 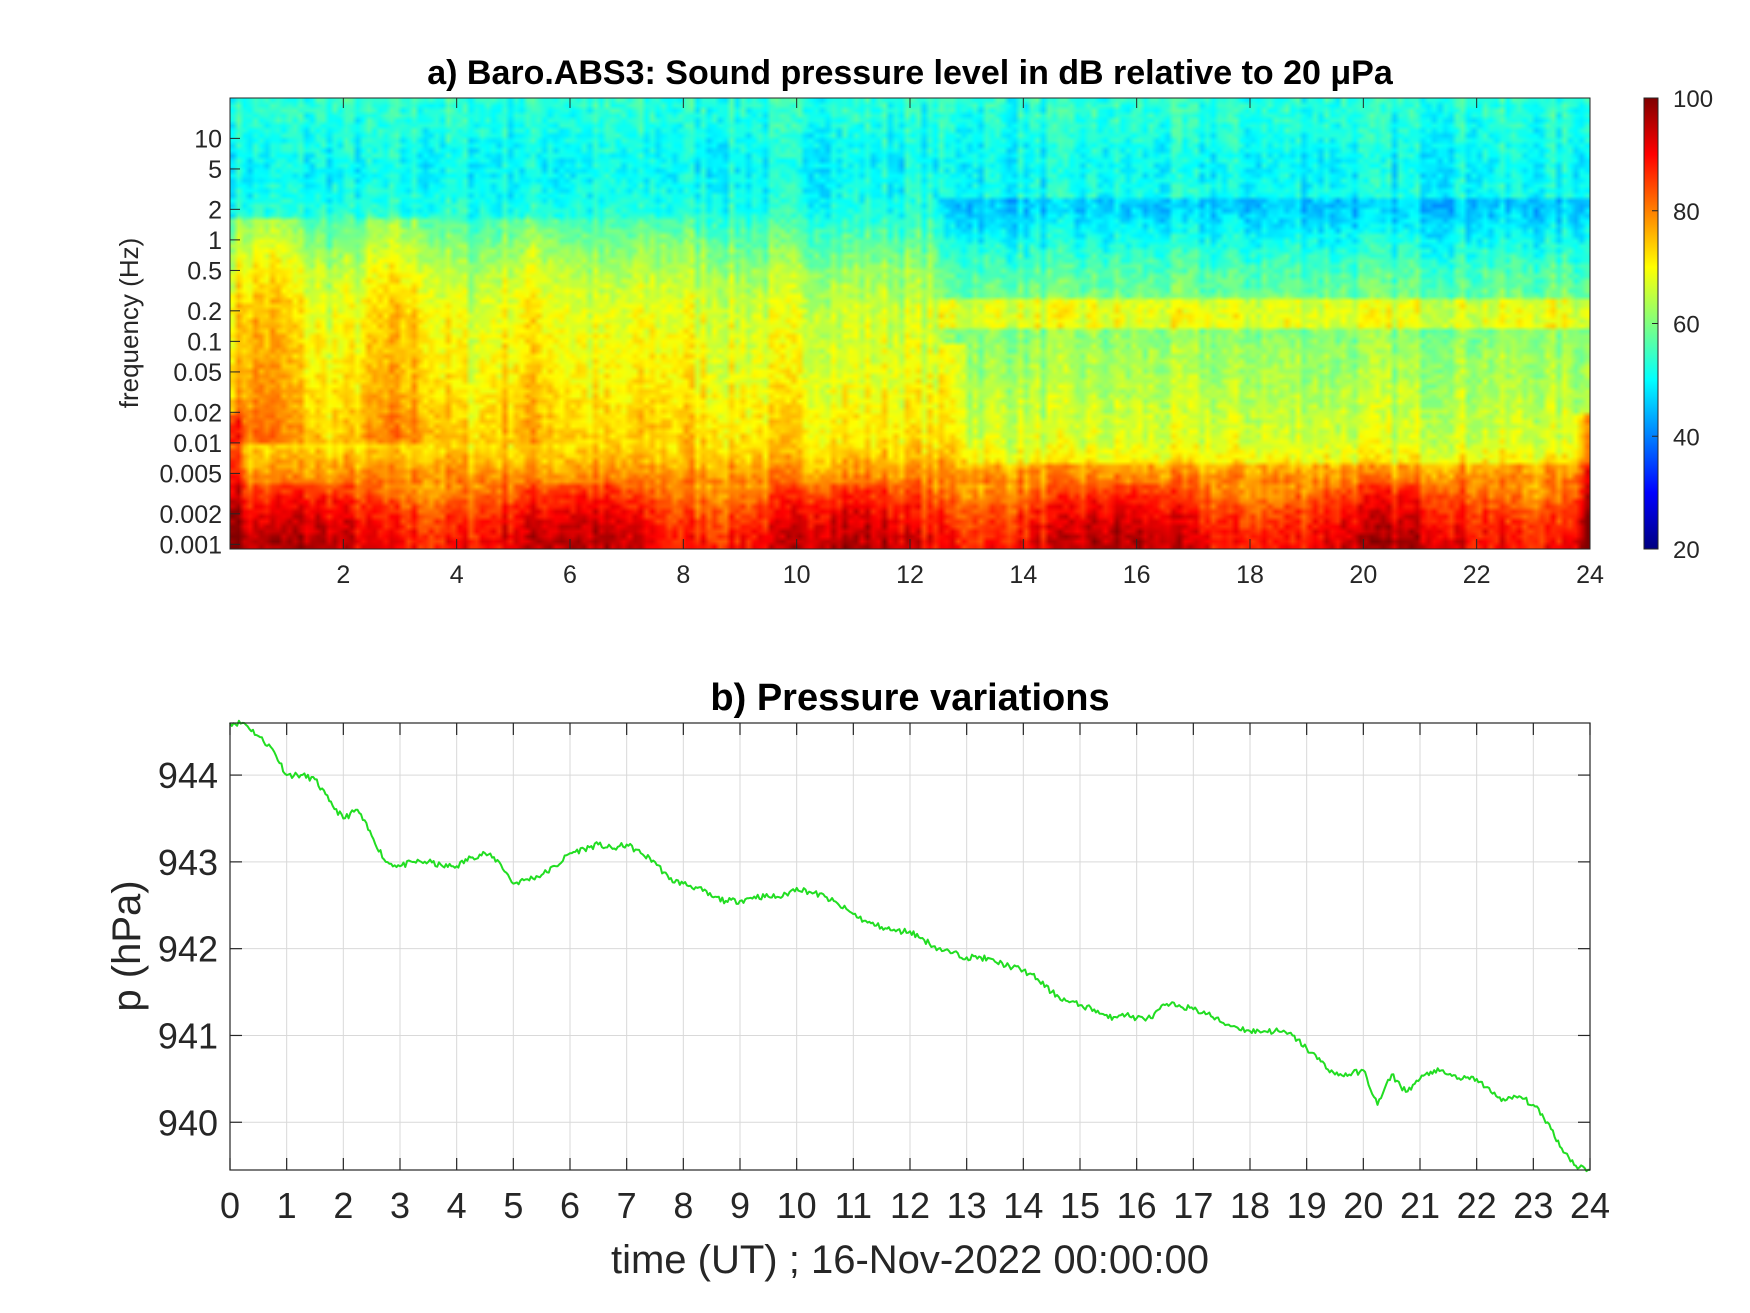 What do you see at coordinates (190, 545) in the screenshot?
I see `spectrogram-y-tick-label: 0.001` at bounding box center [190, 545].